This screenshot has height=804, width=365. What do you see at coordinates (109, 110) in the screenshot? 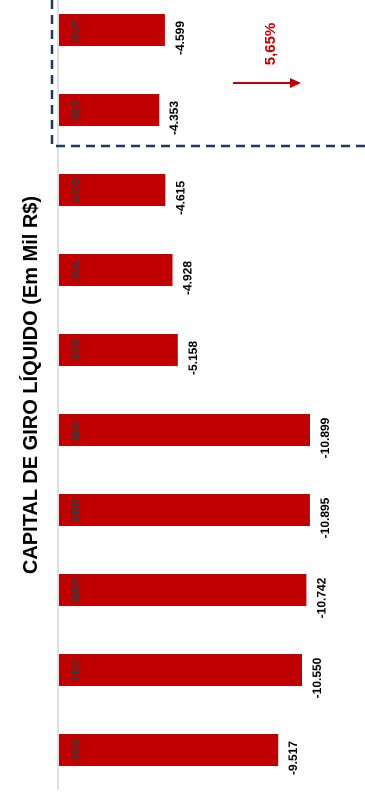
I see `bar-set` at bounding box center [109, 110].